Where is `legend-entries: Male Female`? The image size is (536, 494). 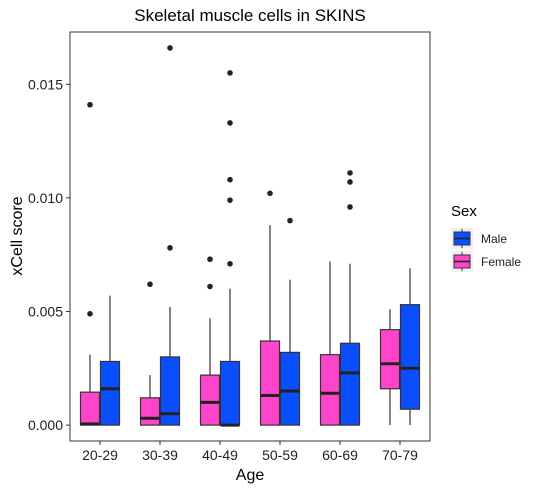
legend-entries: Male Female is located at coordinates (486, 250).